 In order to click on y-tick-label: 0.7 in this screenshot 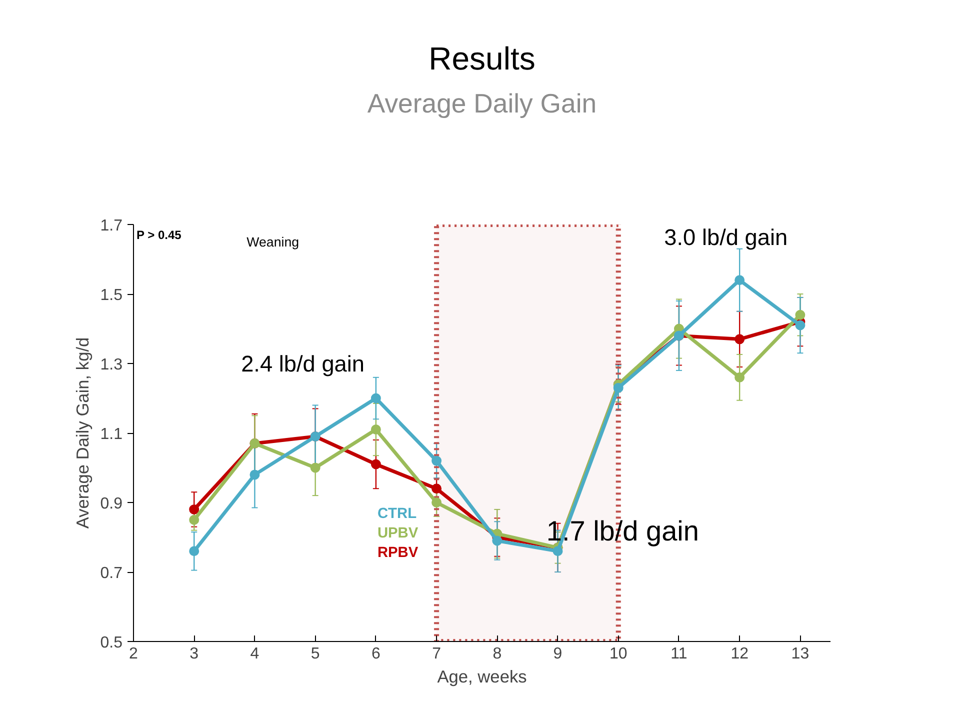, I will do `click(111, 573)`.